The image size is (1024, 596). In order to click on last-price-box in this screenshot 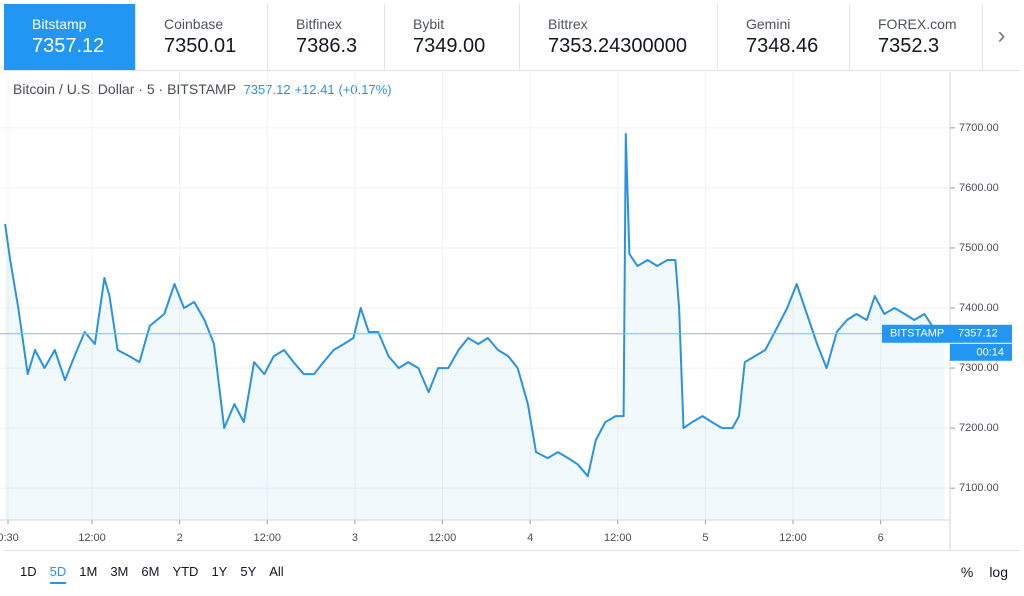, I will do `click(947, 333)`.